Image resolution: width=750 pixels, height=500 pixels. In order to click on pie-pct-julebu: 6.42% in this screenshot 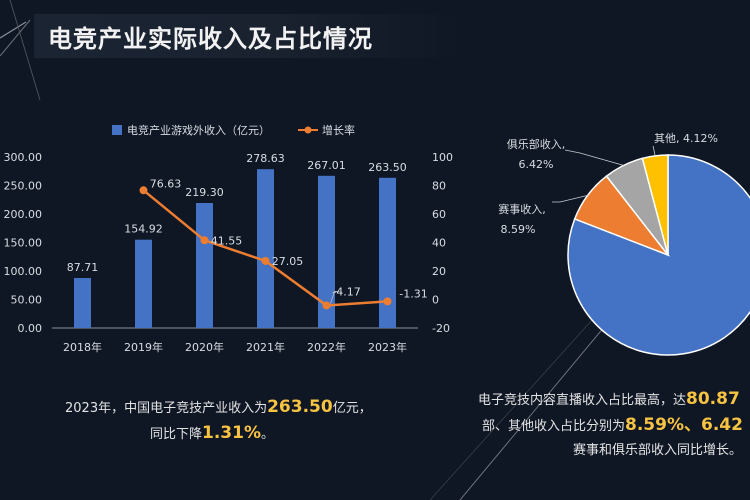, I will do `click(536, 164)`.